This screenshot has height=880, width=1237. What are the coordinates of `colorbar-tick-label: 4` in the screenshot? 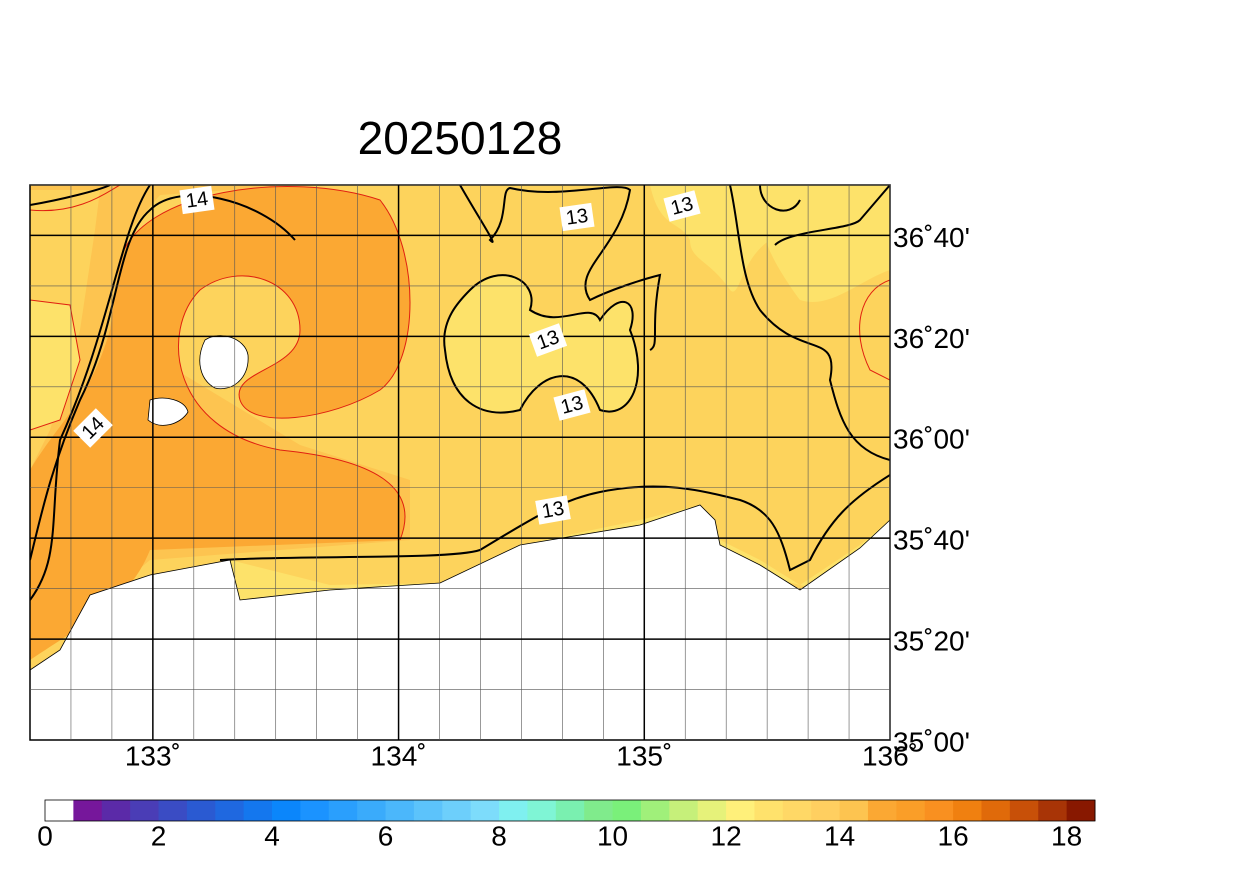 It's located at (272, 835).